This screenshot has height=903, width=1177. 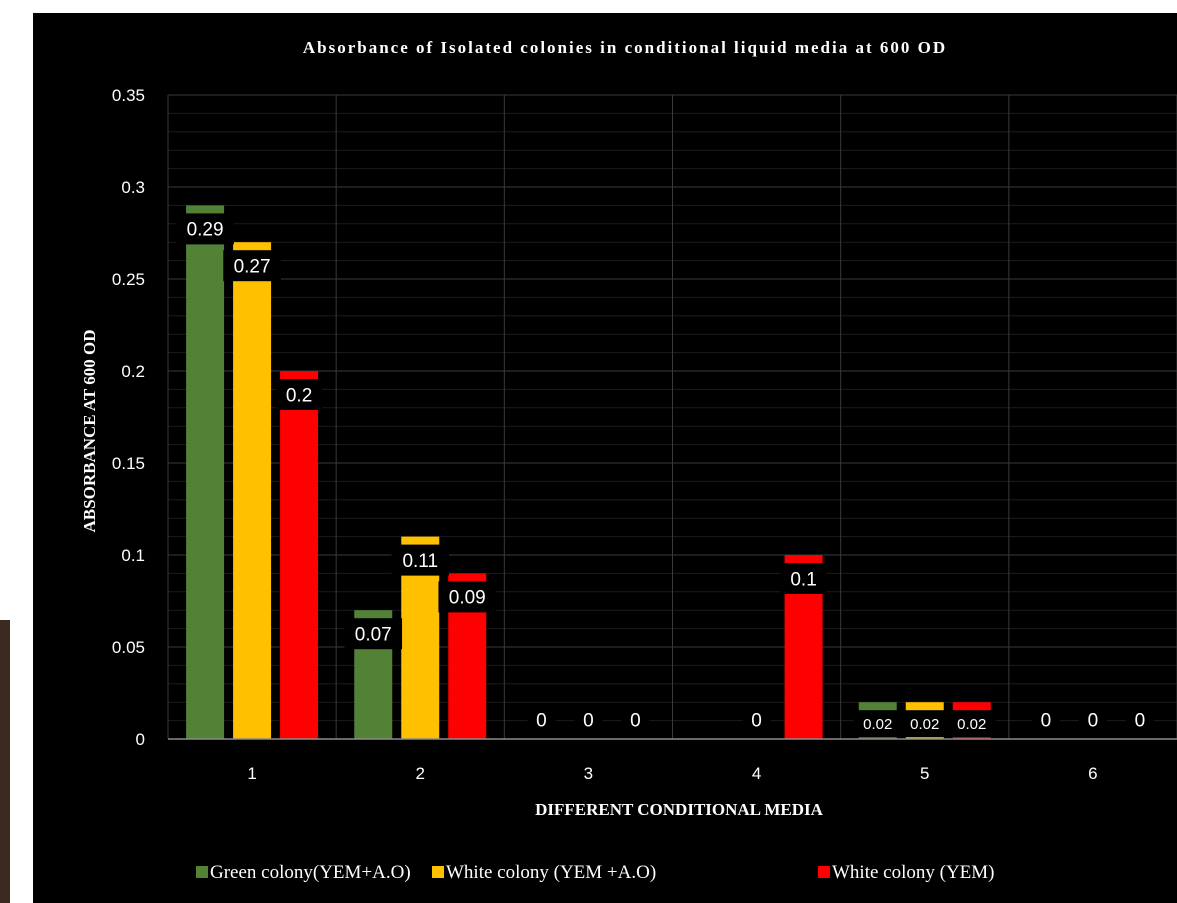 I want to click on y-tick-label: 0.05, so click(x=128, y=647).